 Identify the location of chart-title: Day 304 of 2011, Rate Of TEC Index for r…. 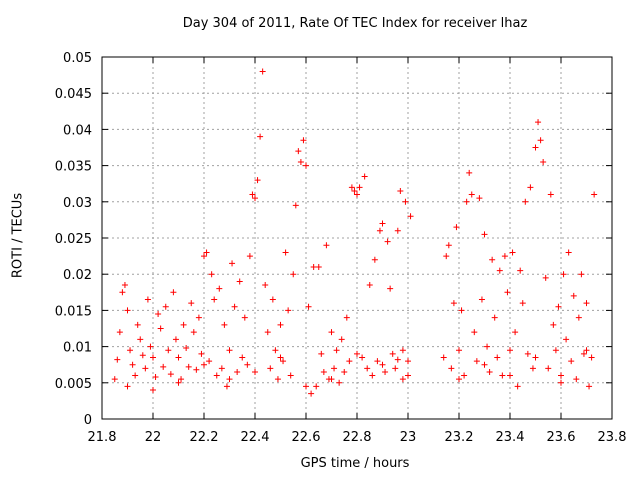
(355, 23).